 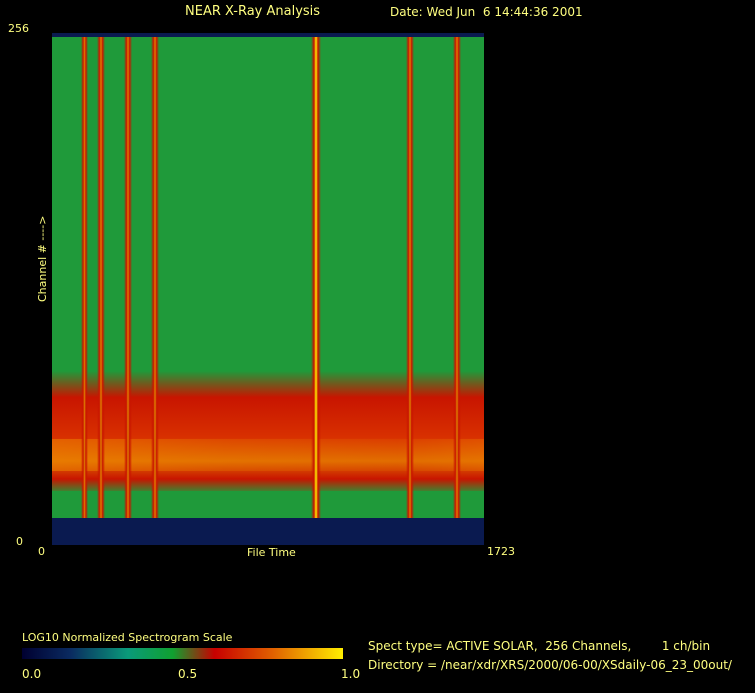 I want to click on scale-tick-0: 0.0, so click(x=32, y=674).